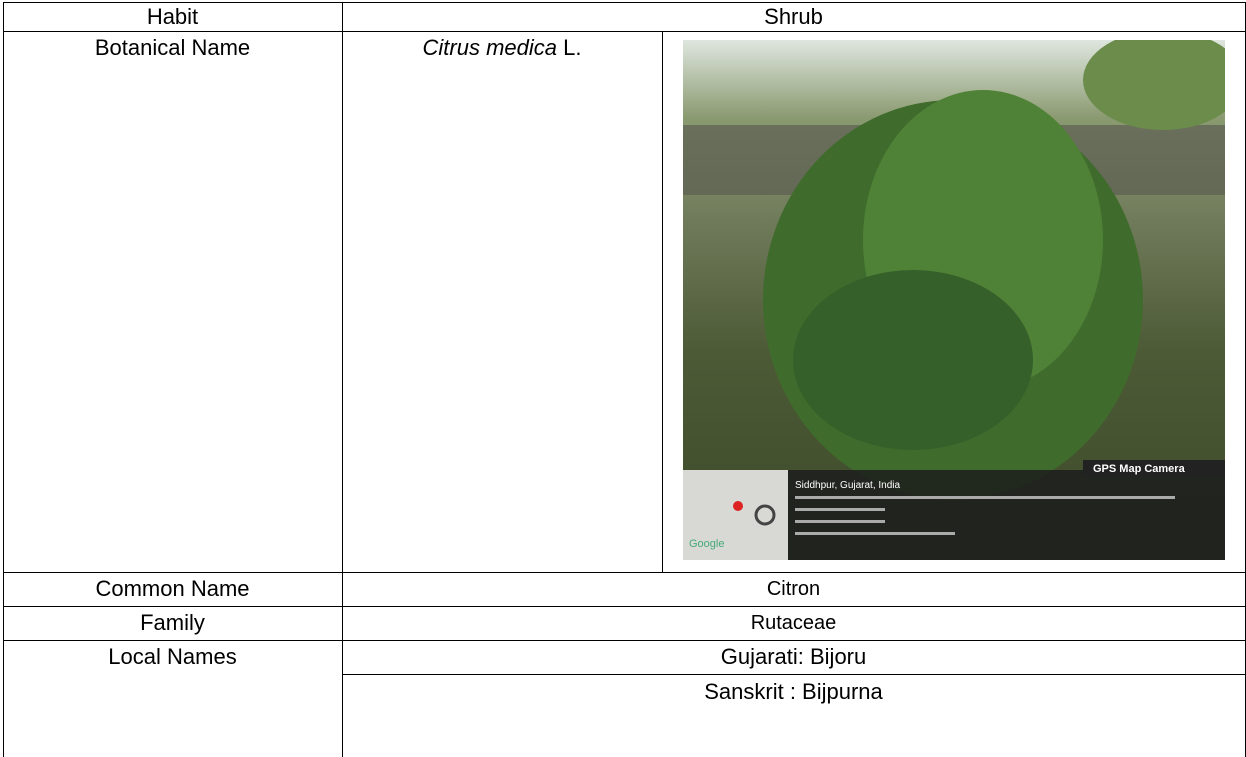 This screenshot has width=1246, height=757. What do you see at coordinates (913, 360) in the screenshot?
I see `shrub` at bounding box center [913, 360].